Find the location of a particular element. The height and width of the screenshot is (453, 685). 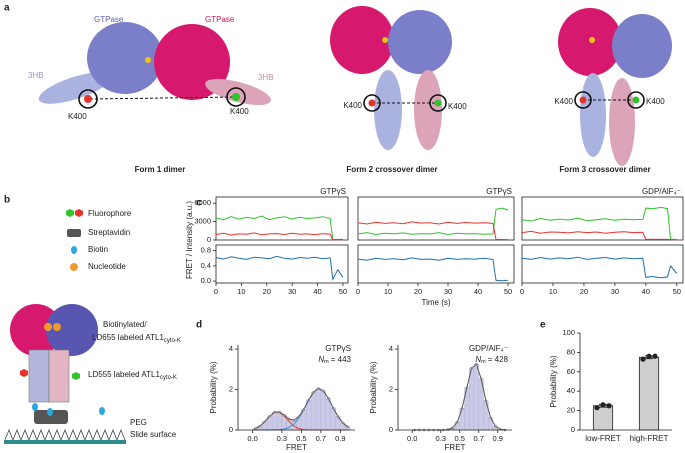

n-value: = 428 is located at coordinates (498, 359).